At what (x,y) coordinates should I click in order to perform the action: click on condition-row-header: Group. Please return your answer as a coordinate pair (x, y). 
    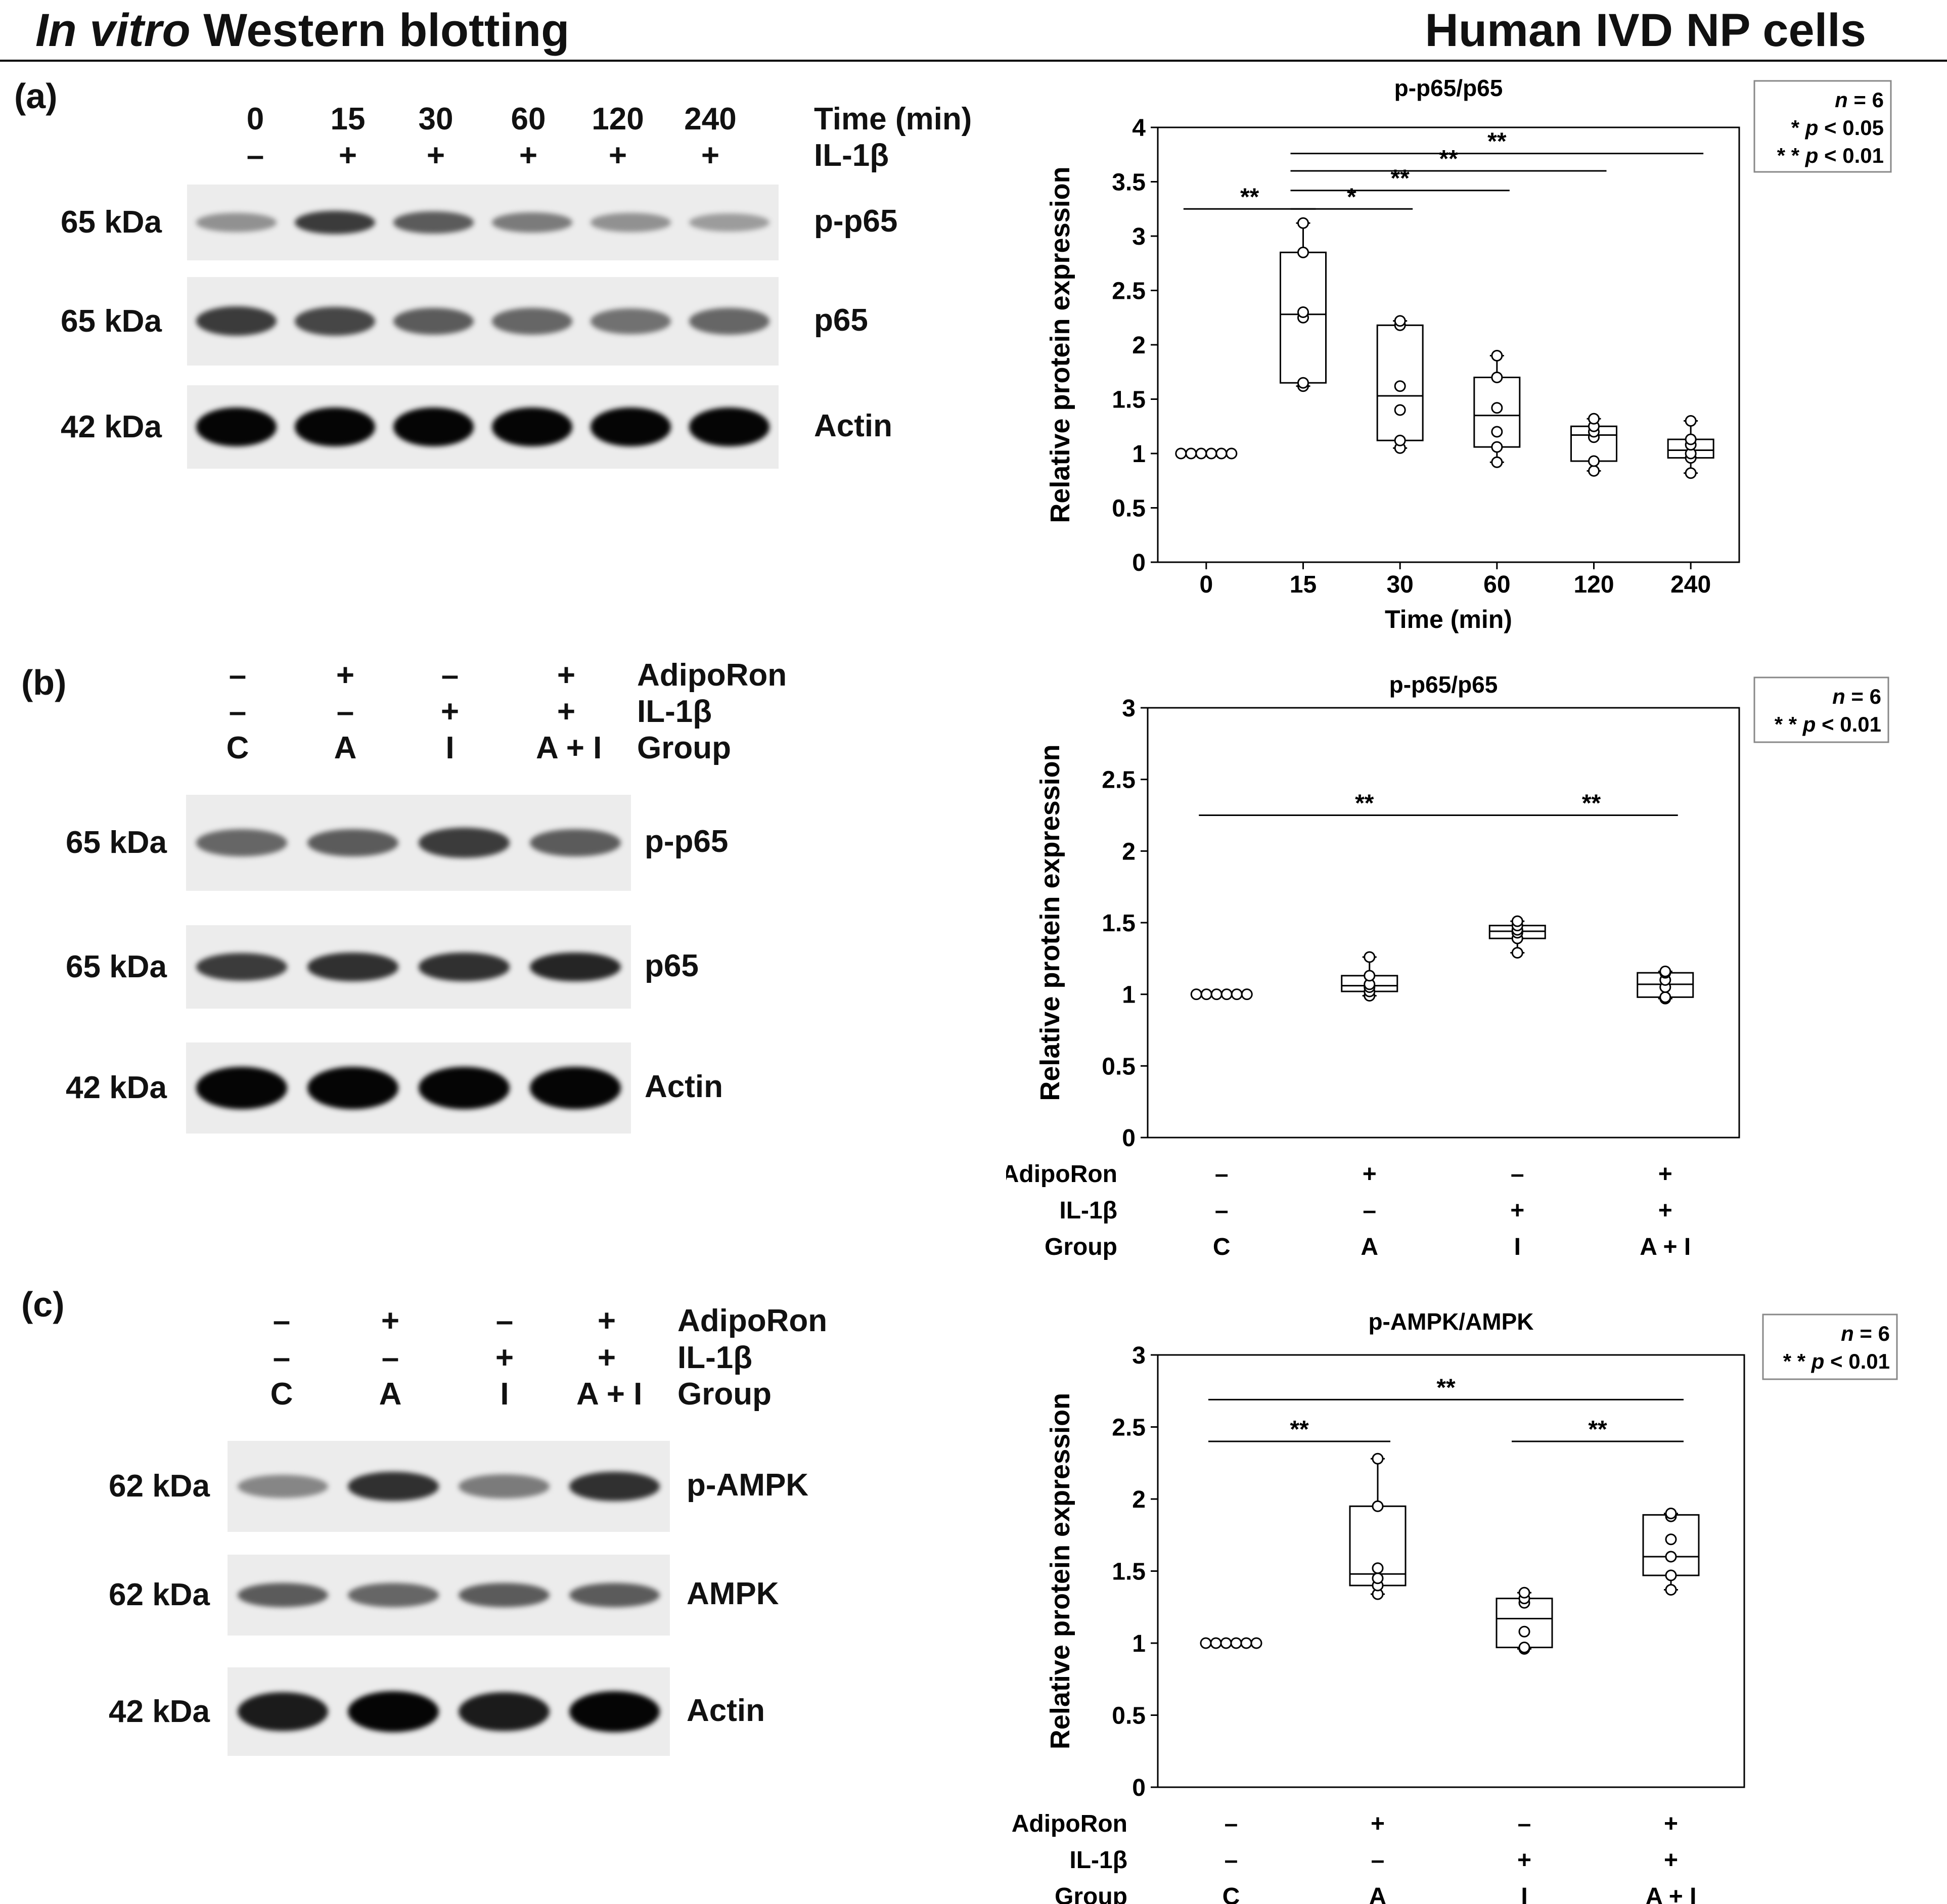
    Looking at the image, I should click on (1091, 1893).